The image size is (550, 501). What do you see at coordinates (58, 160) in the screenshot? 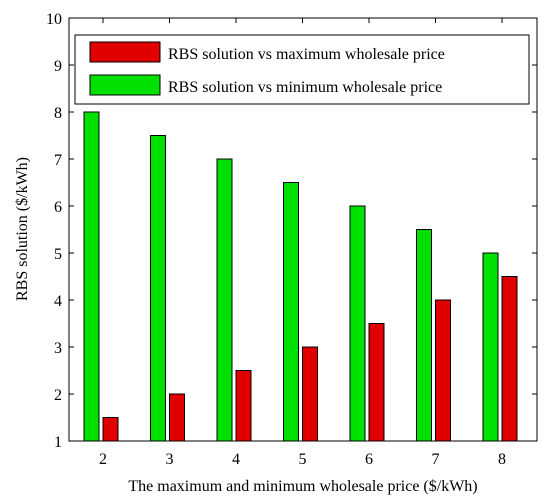
I see `y-tick-label: 7` at bounding box center [58, 160].